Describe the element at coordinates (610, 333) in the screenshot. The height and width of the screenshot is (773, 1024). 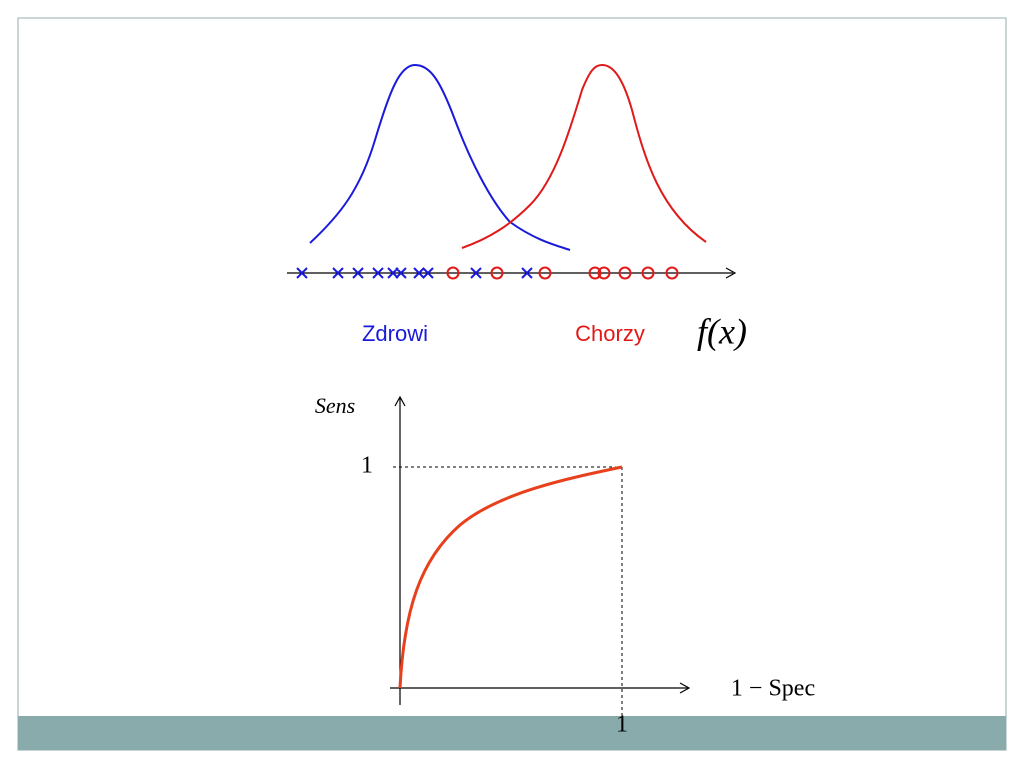
I see `sick-label: Chorzy` at that location.